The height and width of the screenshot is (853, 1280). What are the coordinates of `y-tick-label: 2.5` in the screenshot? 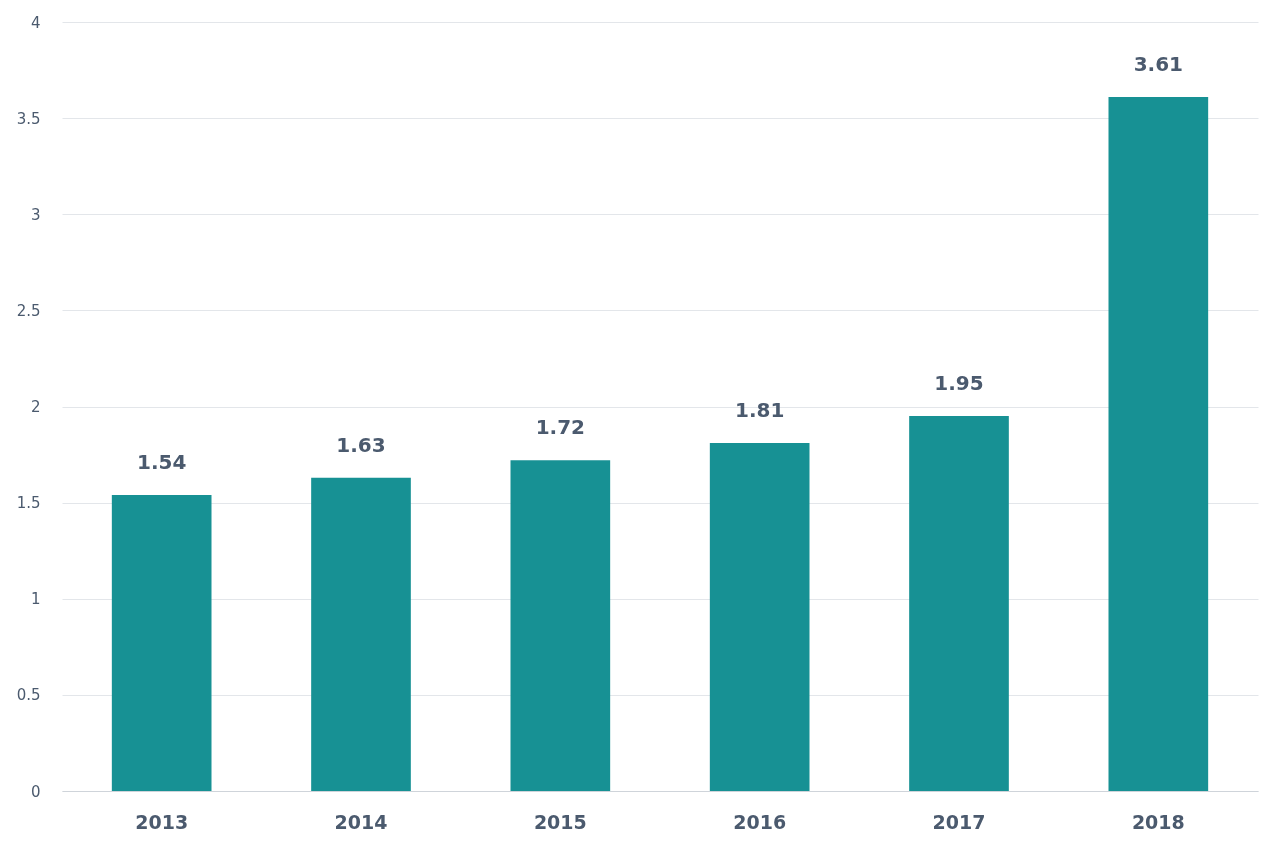 It's located at (28, 310).